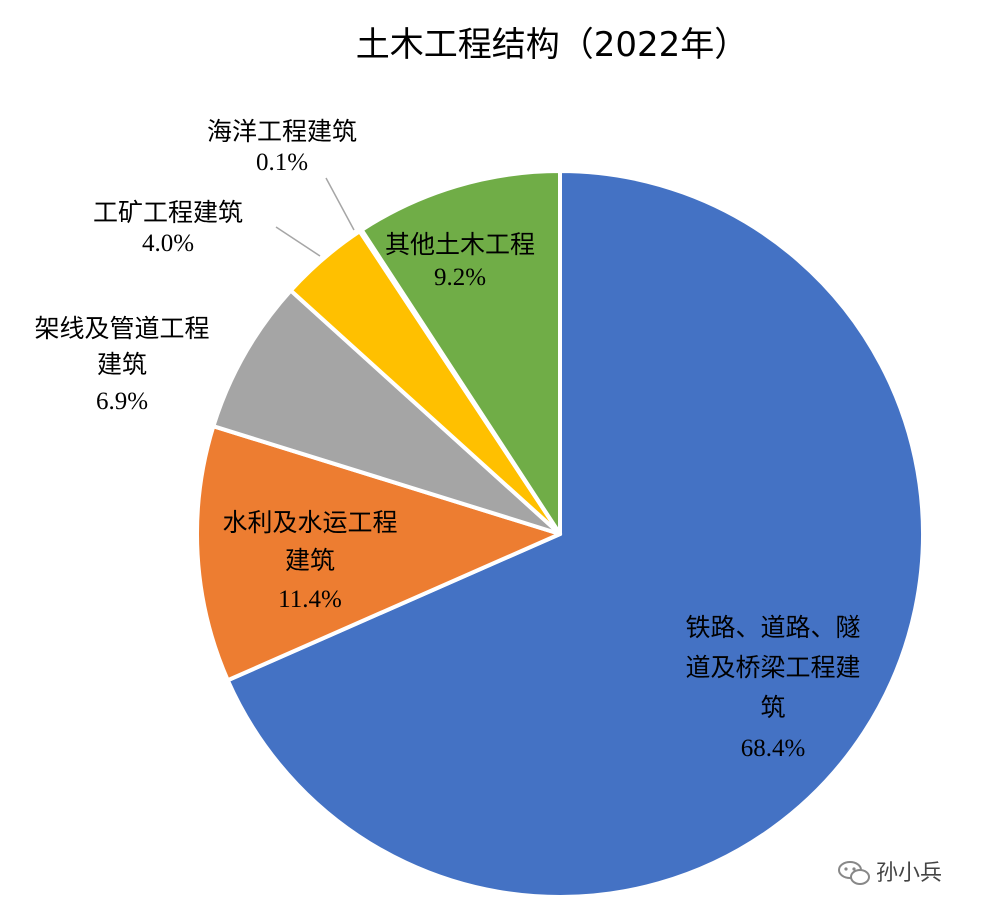  I want to click on watermark: 孙小兵, so click(890, 873).